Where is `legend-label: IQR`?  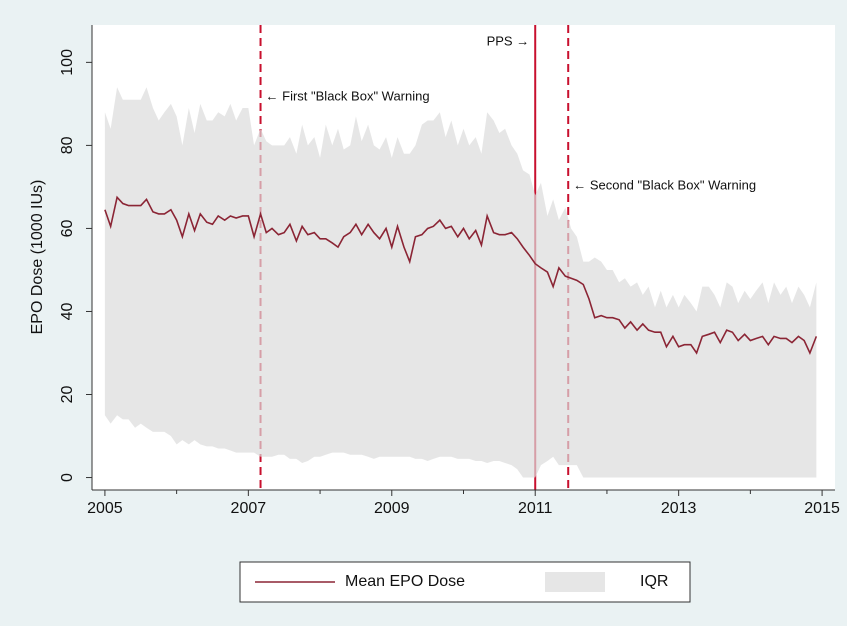 legend-label: IQR is located at coordinates (654, 581).